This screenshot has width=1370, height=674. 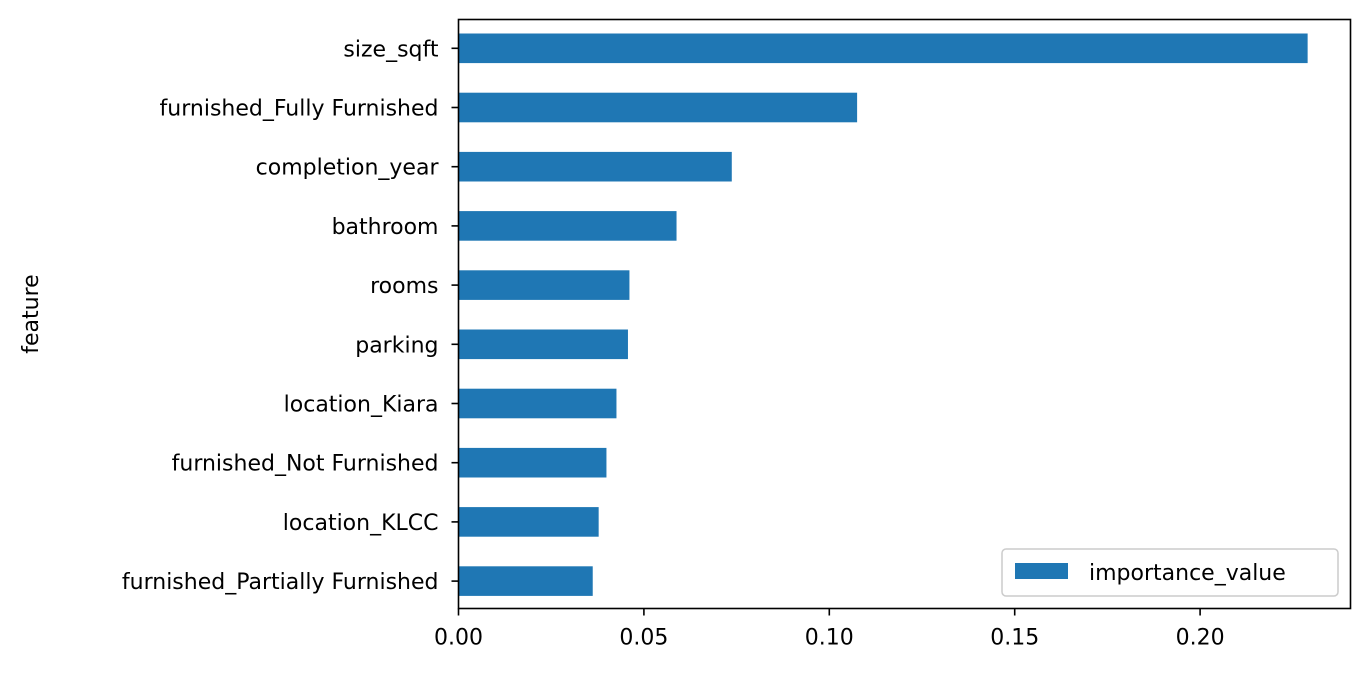 I want to click on legend-box, so click(x=1170, y=572).